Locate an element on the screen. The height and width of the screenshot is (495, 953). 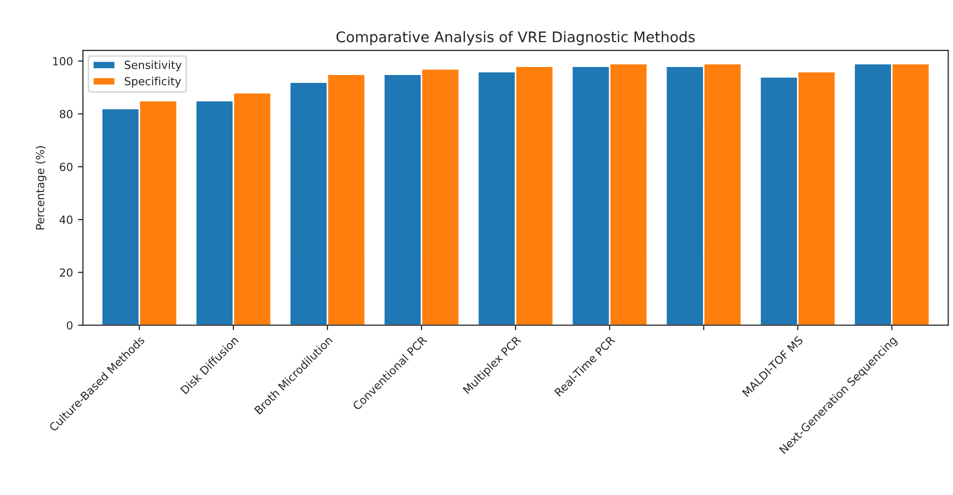
y-tick-label: 60 is located at coordinates (66, 167).